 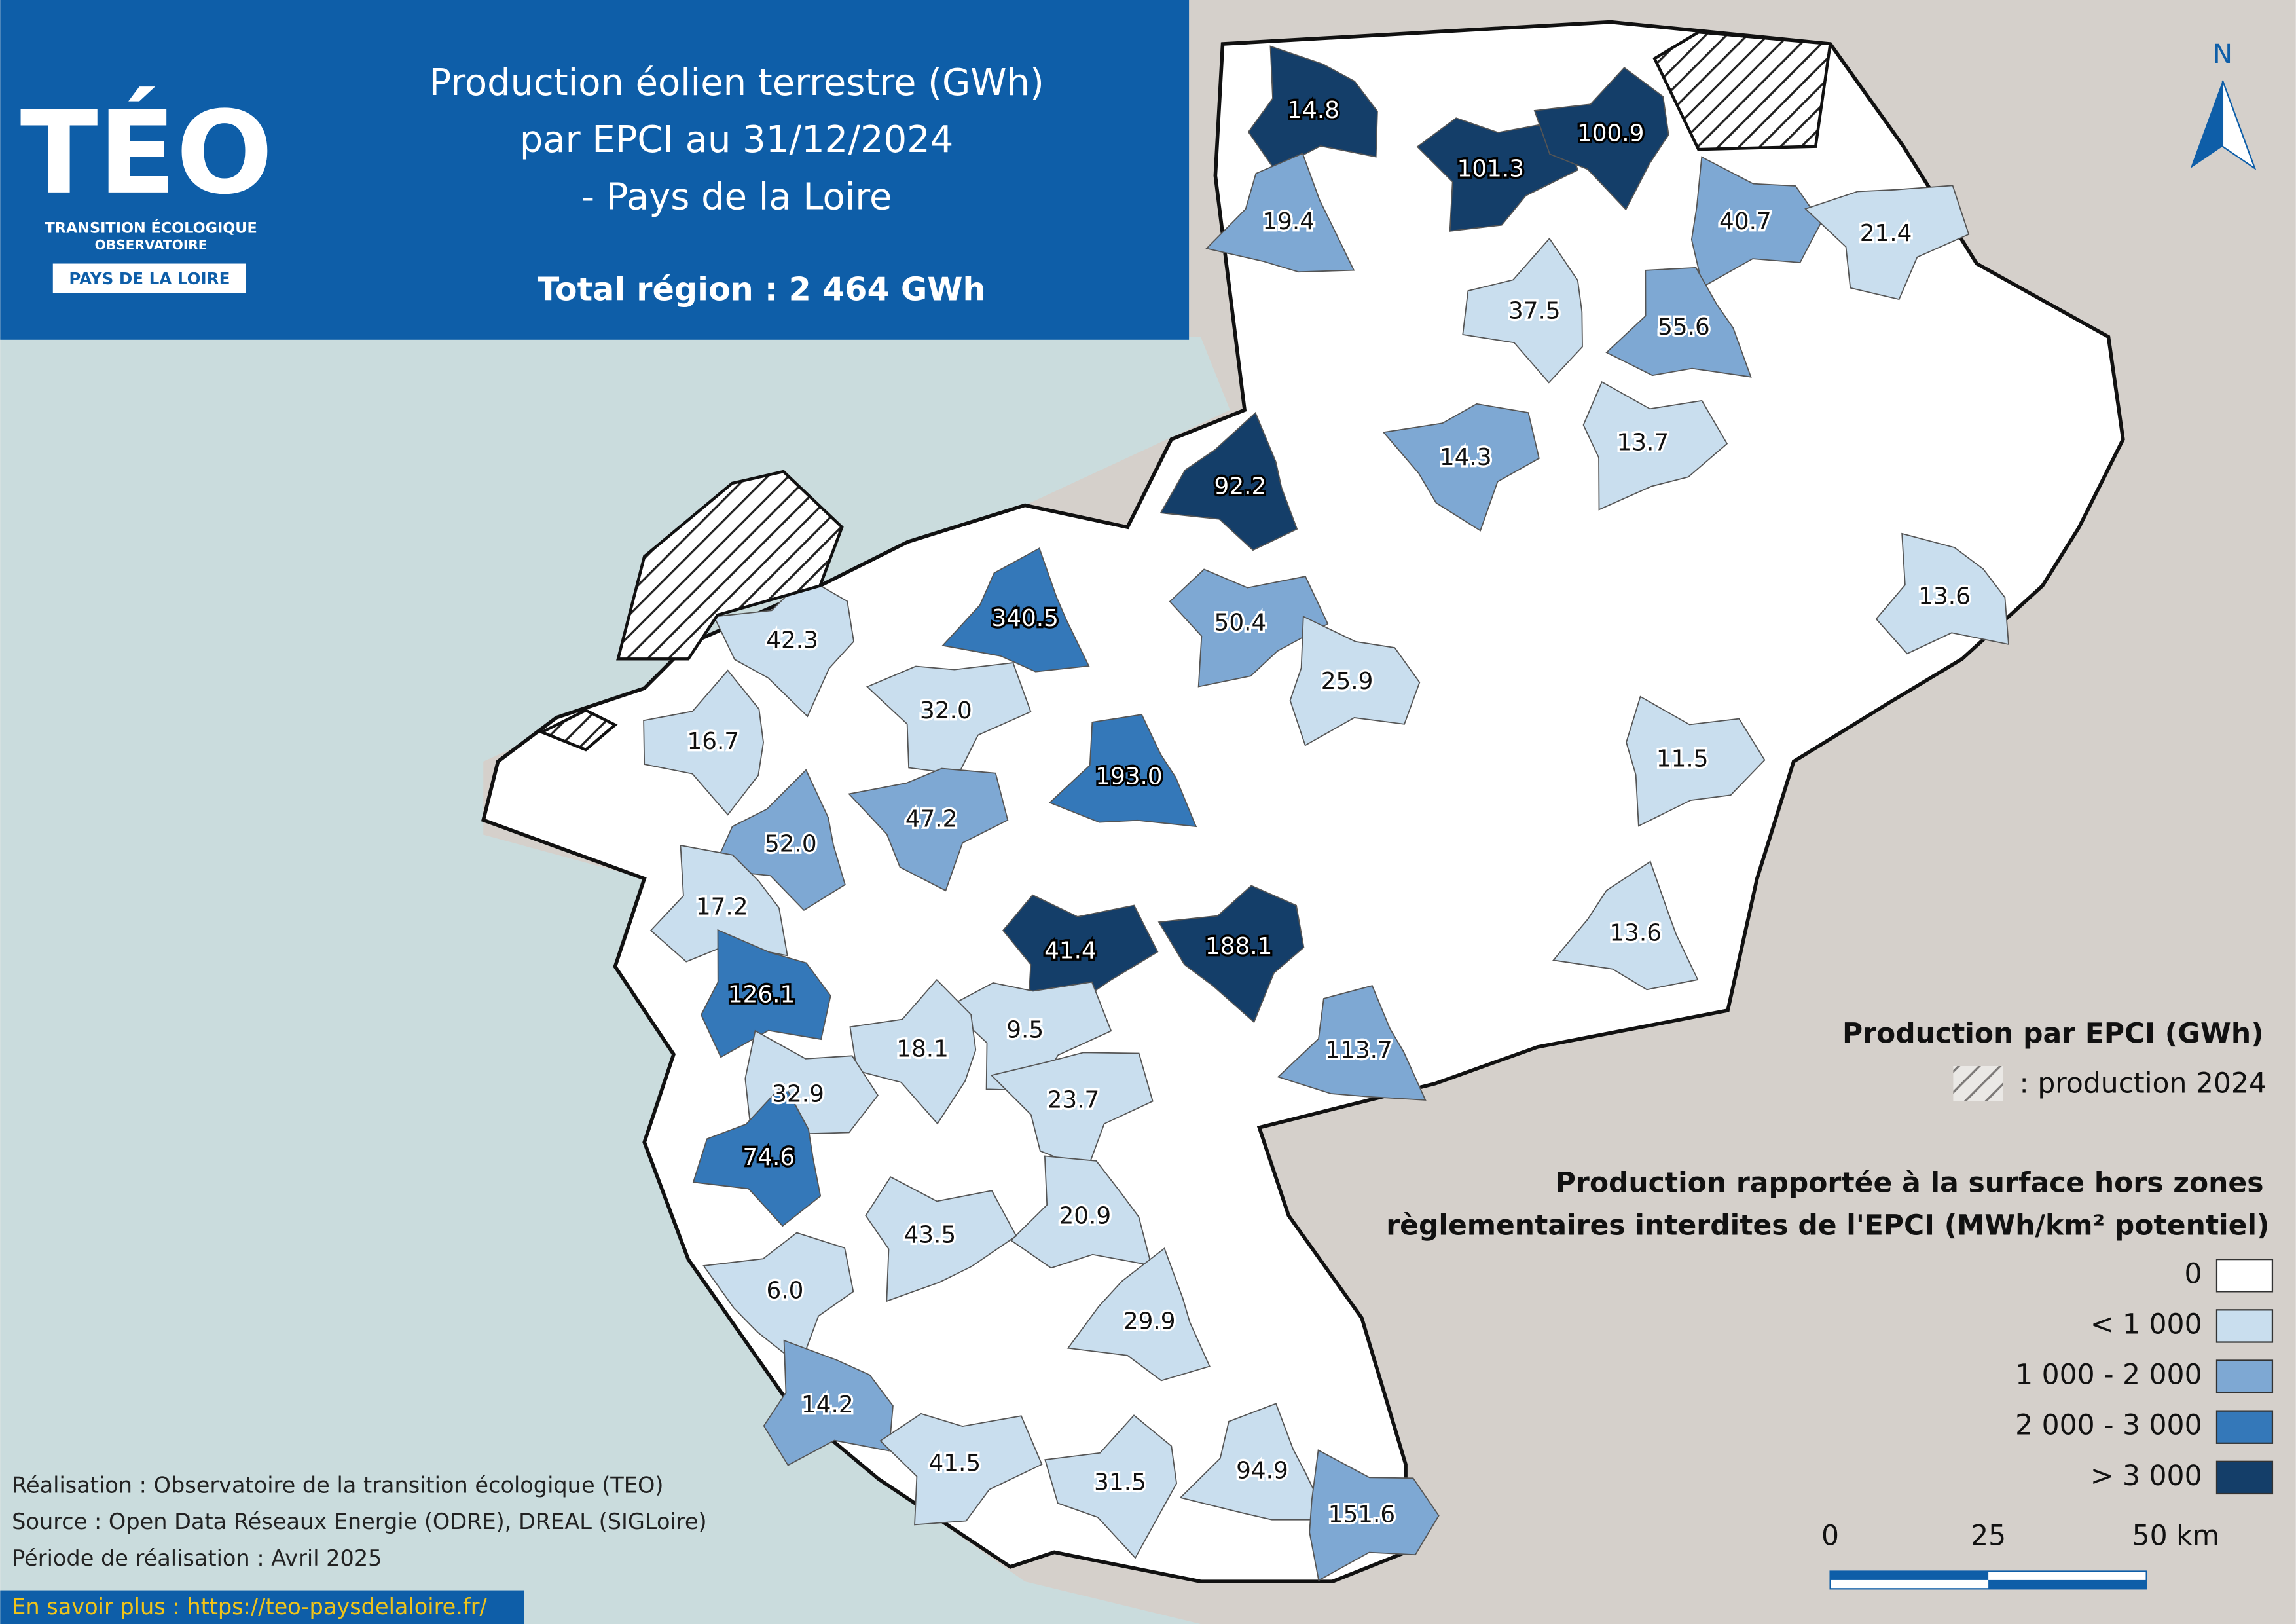 I want to click on epci-label: 42.3, so click(x=792, y=640).